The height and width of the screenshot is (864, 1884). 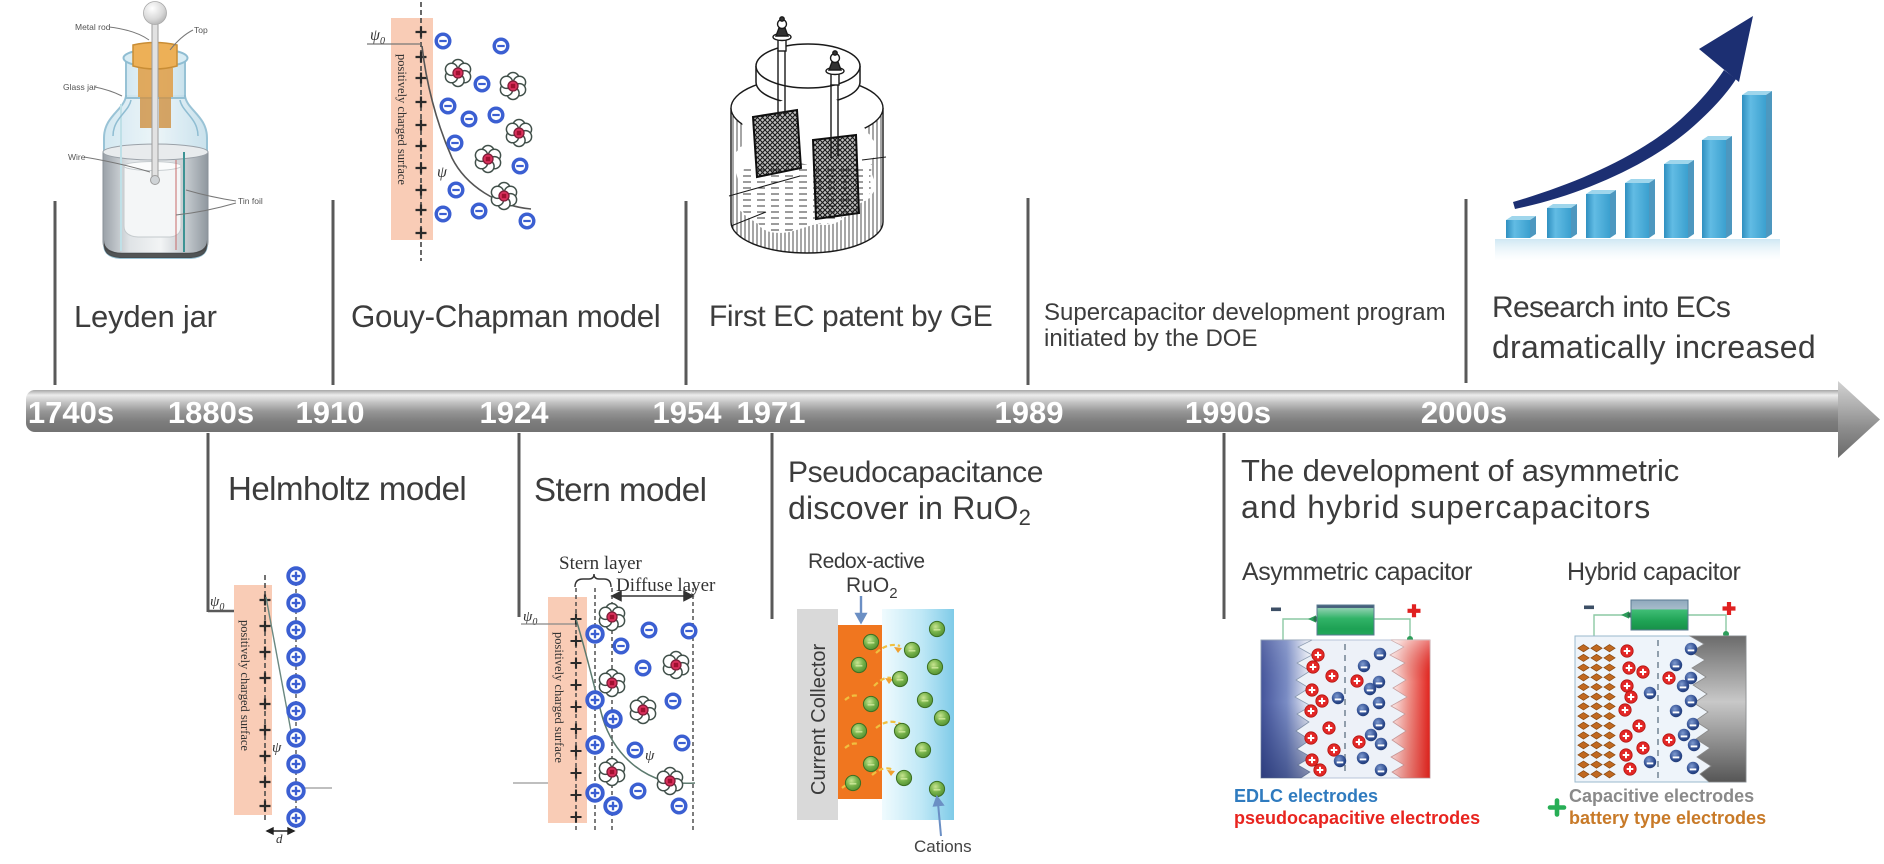 What do you see at coordinates (771, 412) in the screenshot?
I see `svg-text: 1971` at bounding box center [771, 412].